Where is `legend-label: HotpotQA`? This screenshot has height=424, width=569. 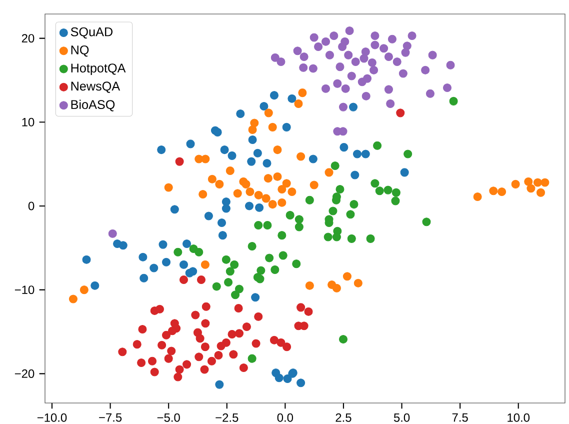 legend-label: HotpotQA is located at coordinates (98, 70).